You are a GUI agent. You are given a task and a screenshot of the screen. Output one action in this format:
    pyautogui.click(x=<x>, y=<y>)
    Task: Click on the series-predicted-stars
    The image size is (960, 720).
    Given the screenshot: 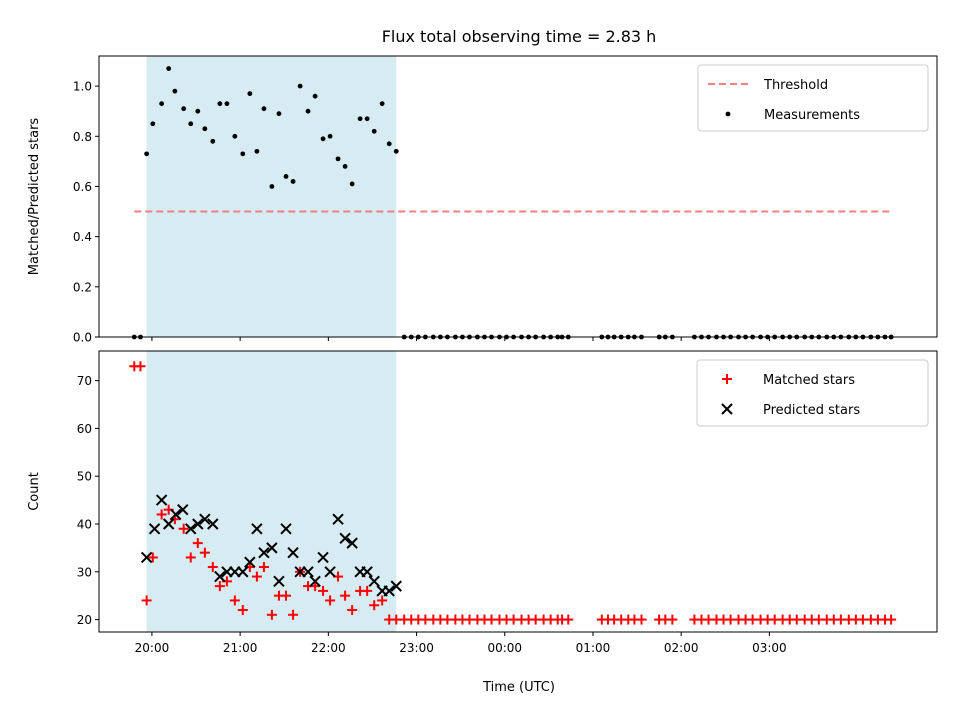 What is the action you would take?
    pyautogui.click(x=271, y=545)
    